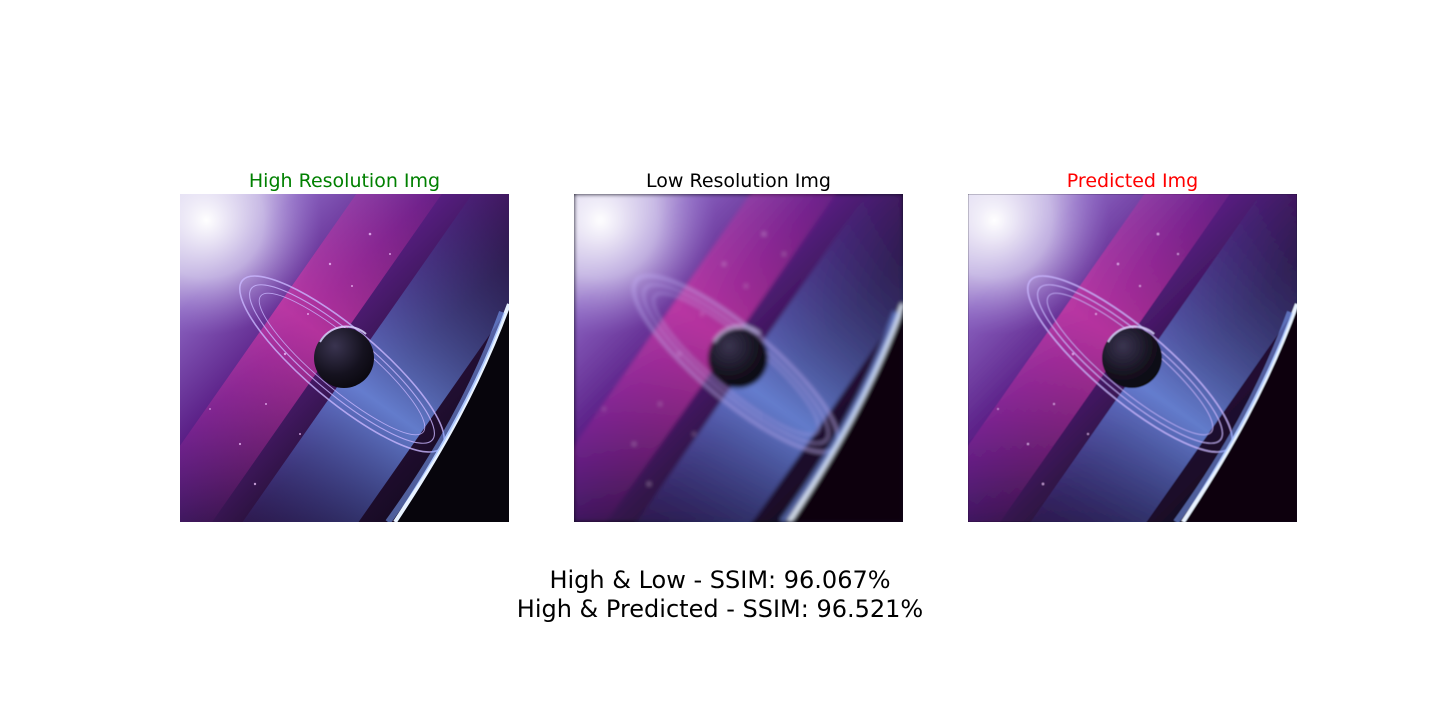 This screenshot has height=720, width=1440. Describe the element at coordinates (344, 181) in the screenshot. I see `high-resolution-title: High Resolution Img` at that location.